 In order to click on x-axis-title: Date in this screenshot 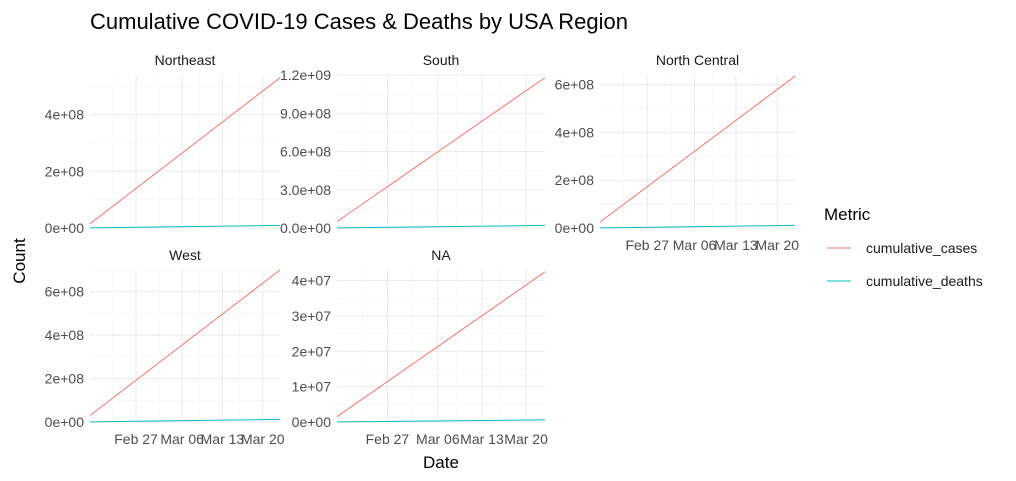, I will do `click(441, 462)`.